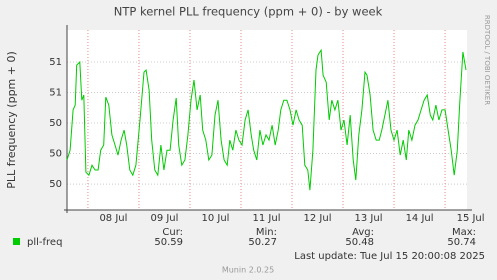 The width and height of the screenshot is (497, 280). I want to click on y-axis-label: PLL frequency (ppm + 0), so click(11, 120).